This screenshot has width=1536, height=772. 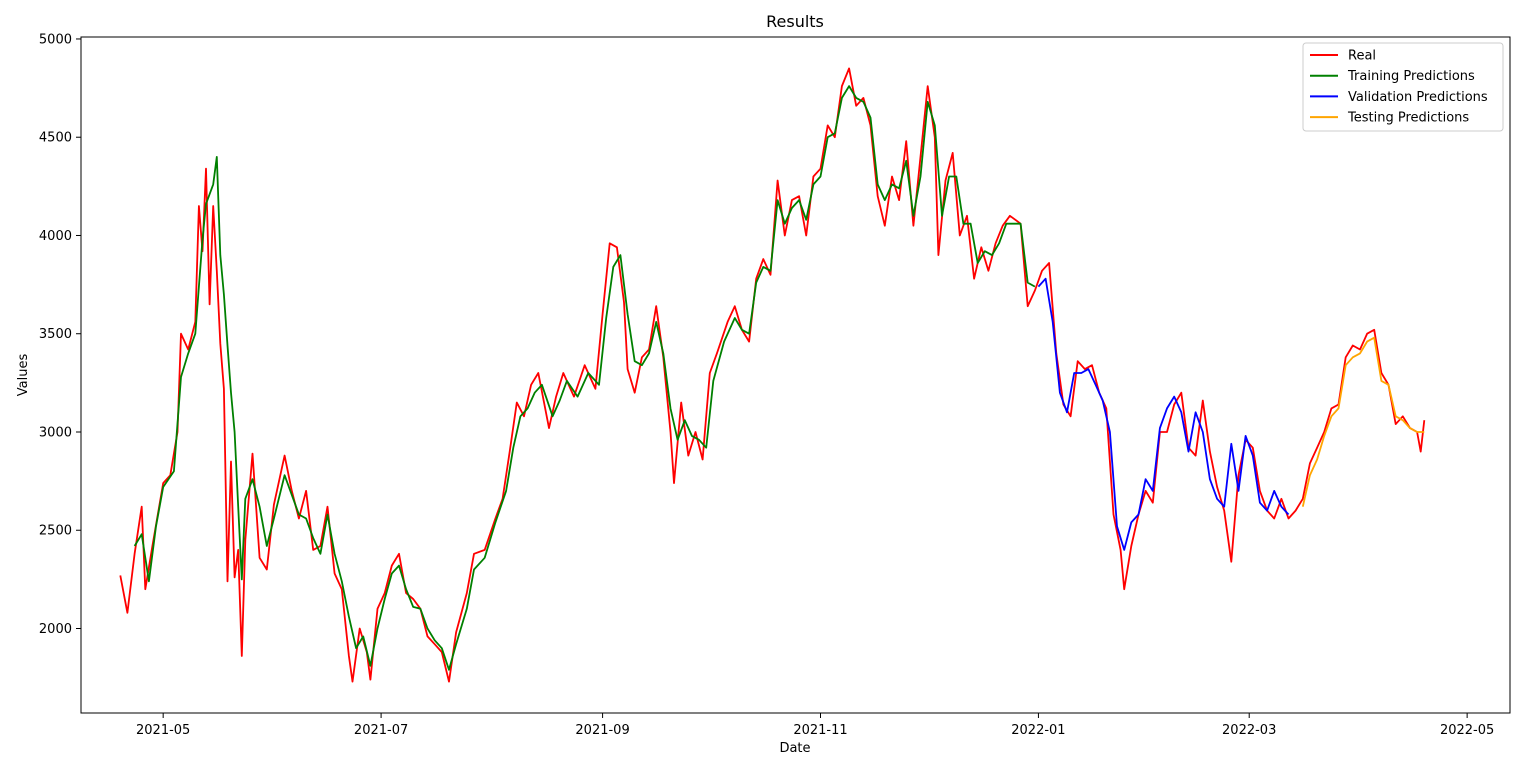 I want to click on x-tick-label: 2021-09, so click(x=602, y=730).